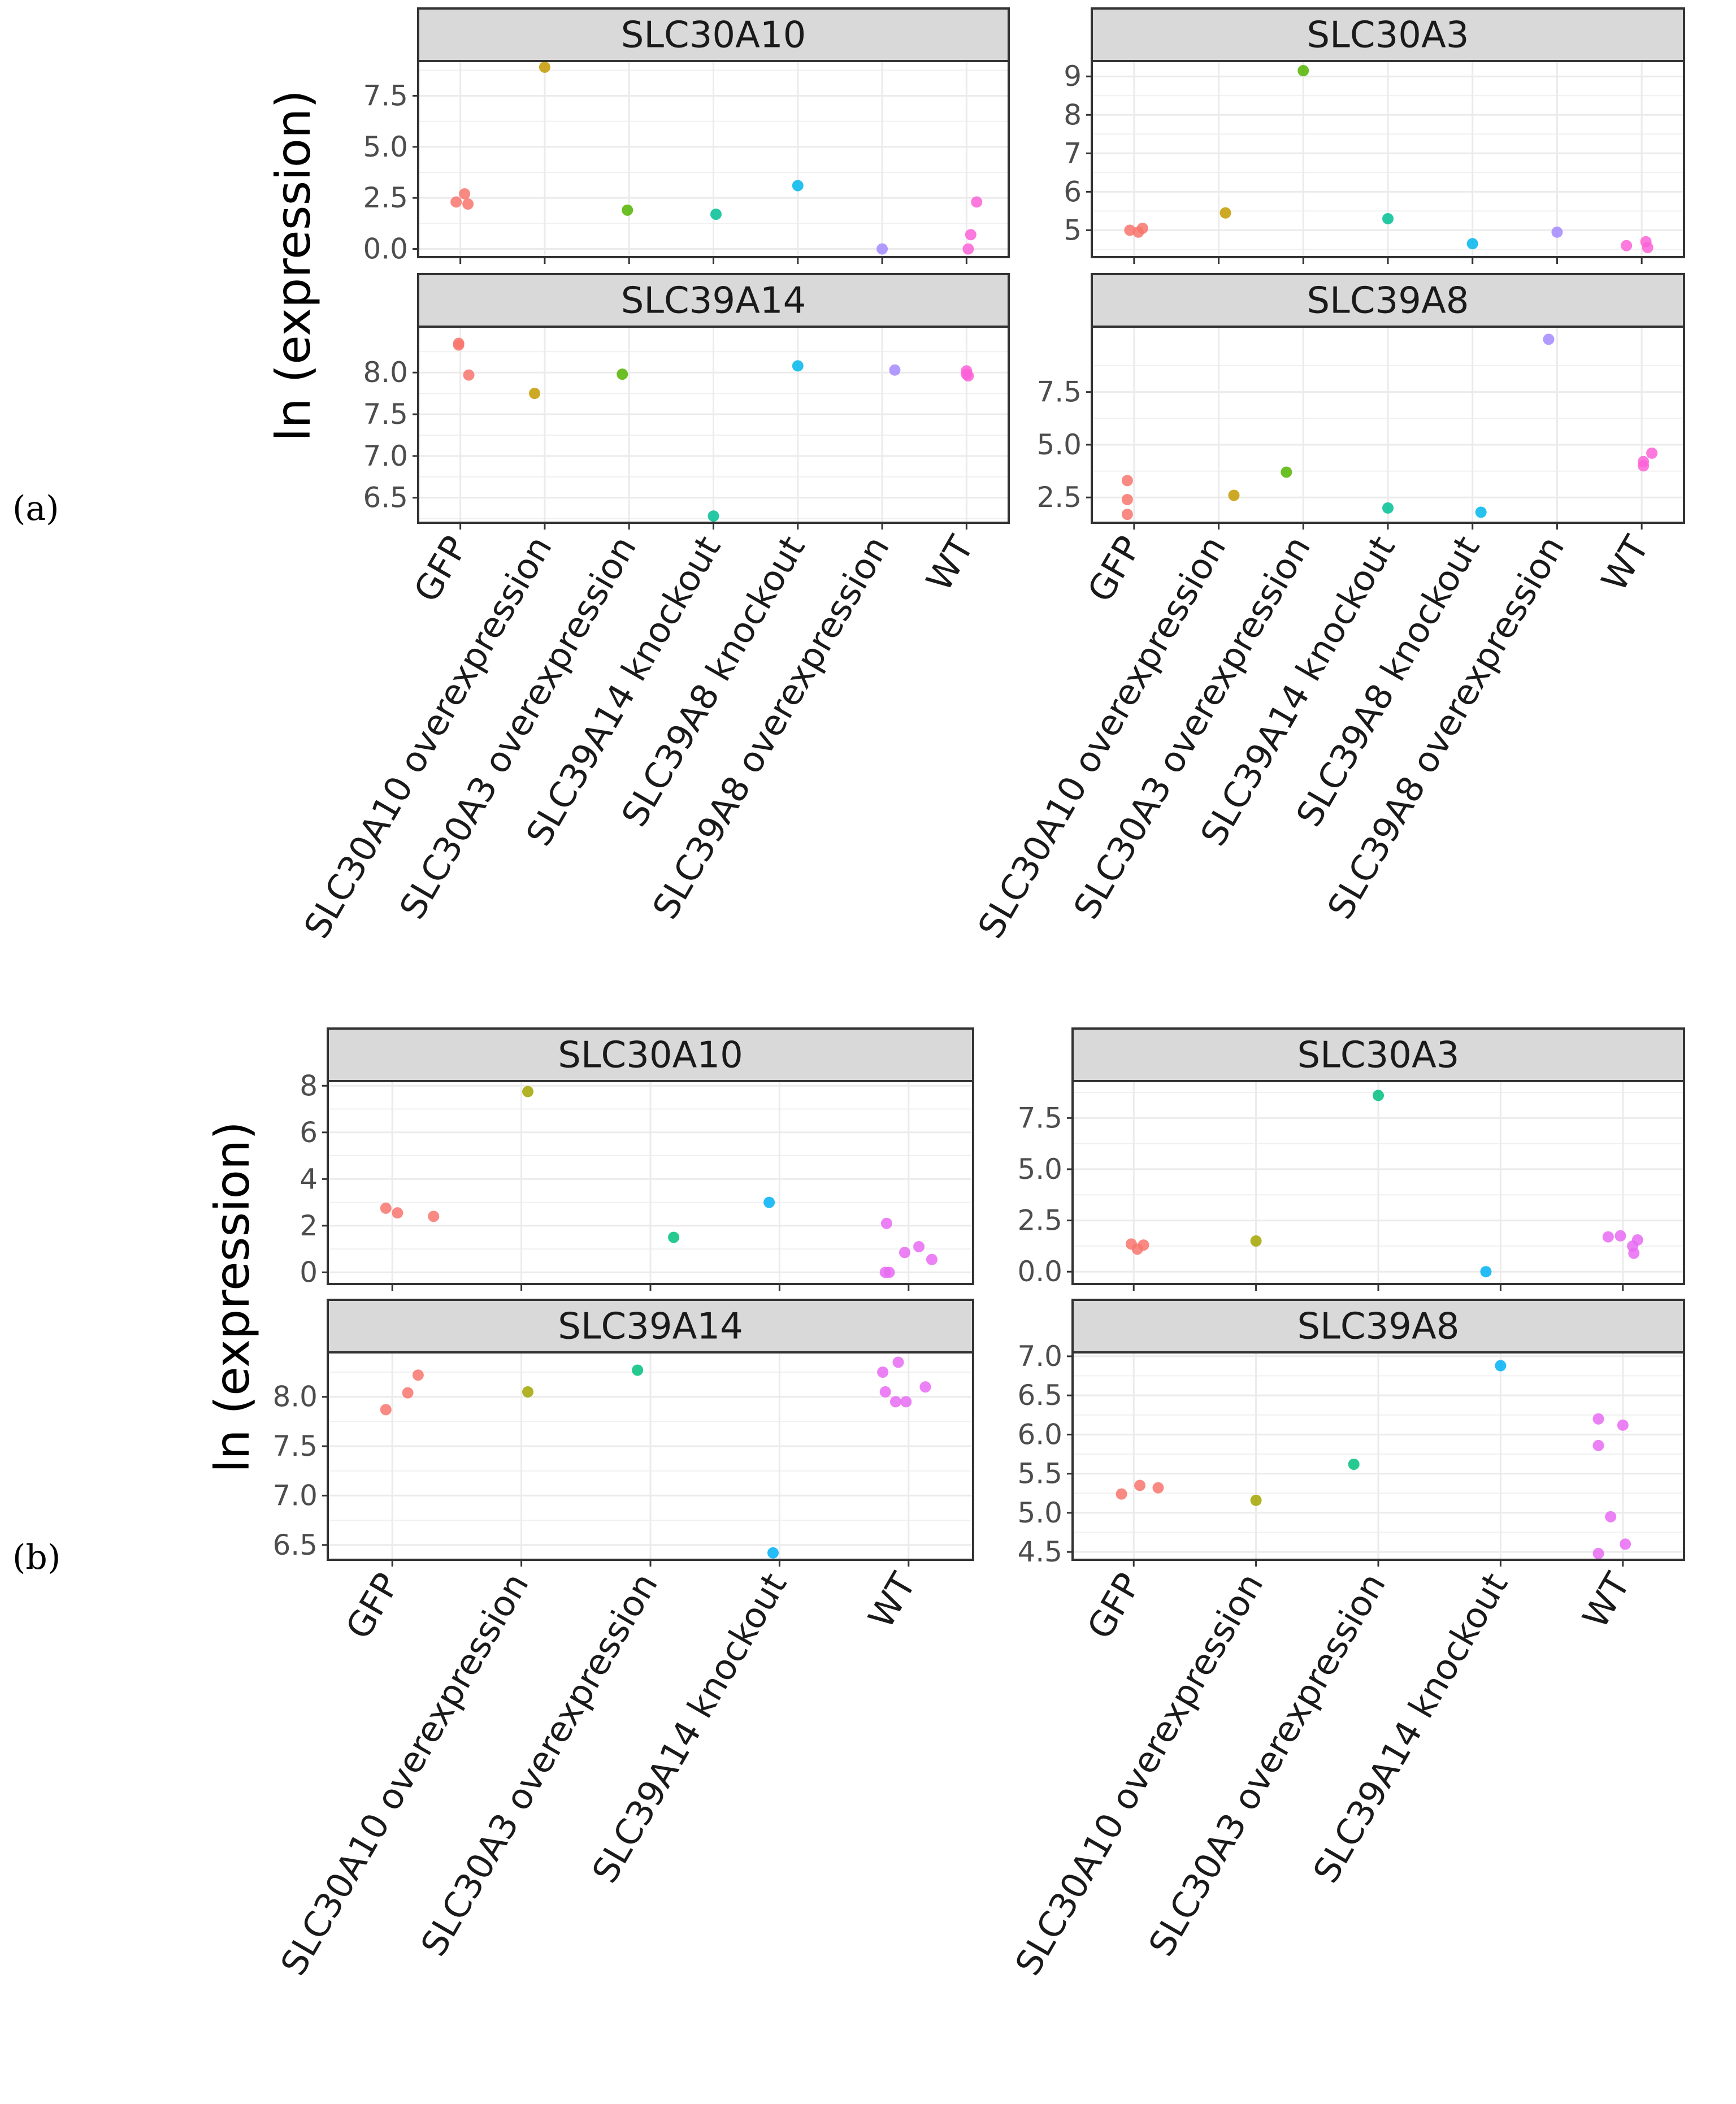 This screenshot has height=2104, width=1736. Describe the element at coordinates (309, 1178) in the screenshot. I see `y-tick-label: 4` at that location.